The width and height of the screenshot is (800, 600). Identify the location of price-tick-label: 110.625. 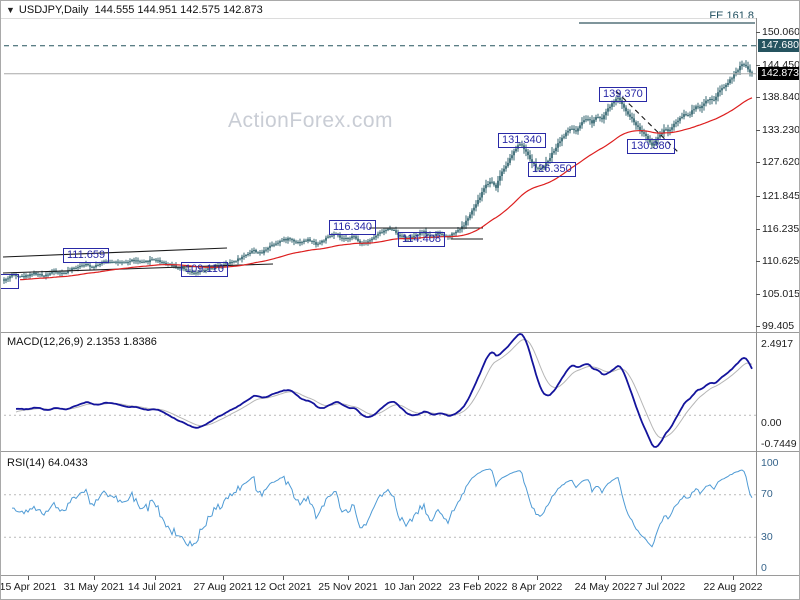
(781, 261).